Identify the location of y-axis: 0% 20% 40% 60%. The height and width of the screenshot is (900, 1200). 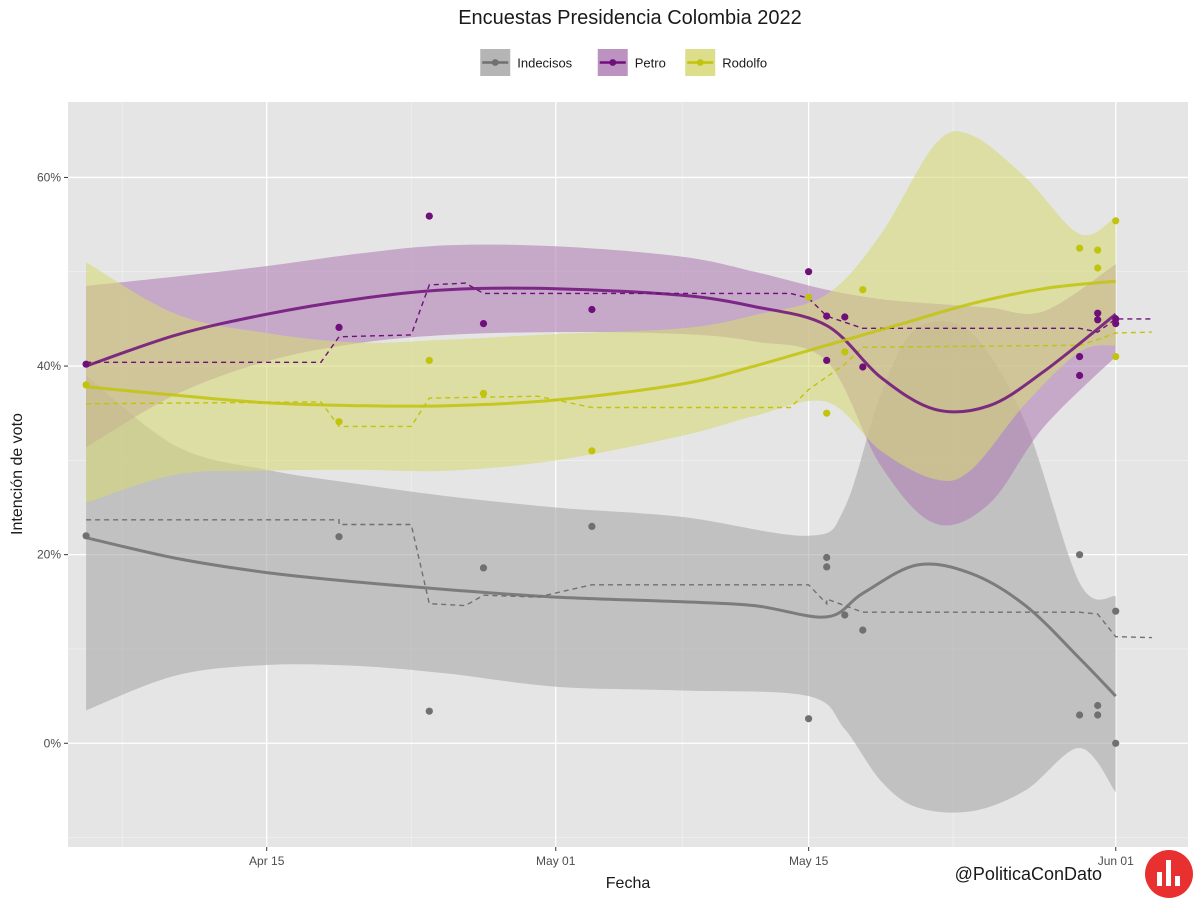
(52, 460).